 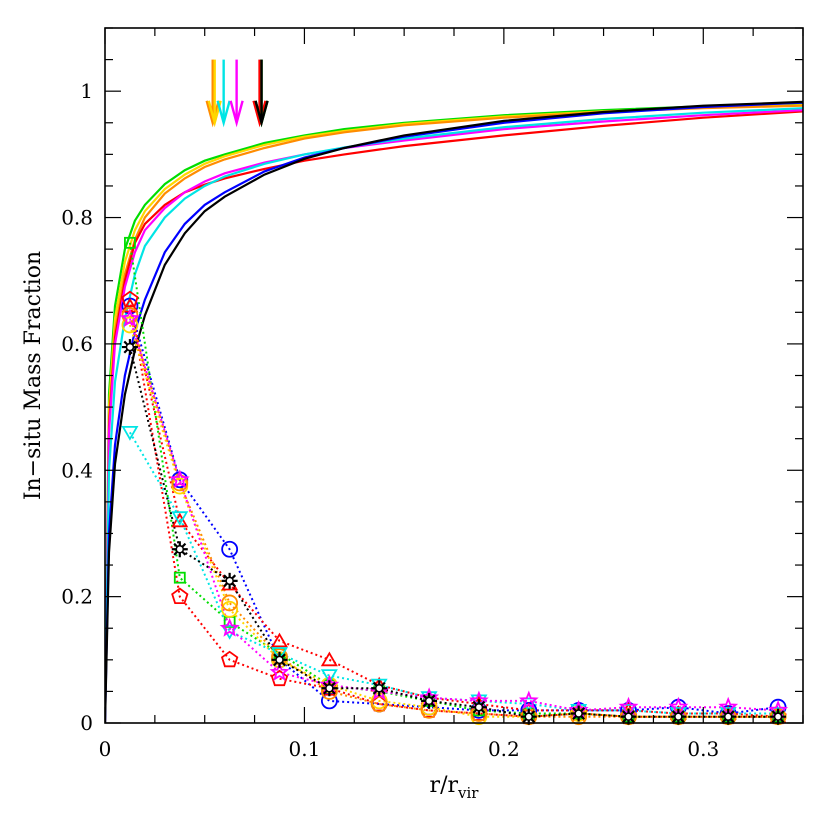 I want to click on x-axis-title-main: r/r, so click(x=444, y=785).